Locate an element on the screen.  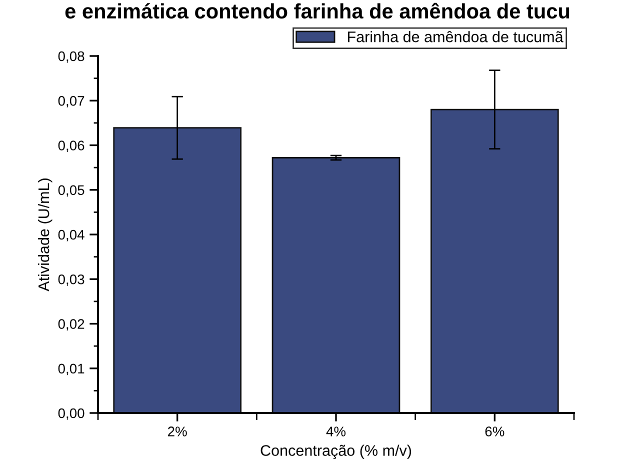
chart-title: e enzimática contendo farinha de amêndoa de tucu is located at coordinates (317, 10).